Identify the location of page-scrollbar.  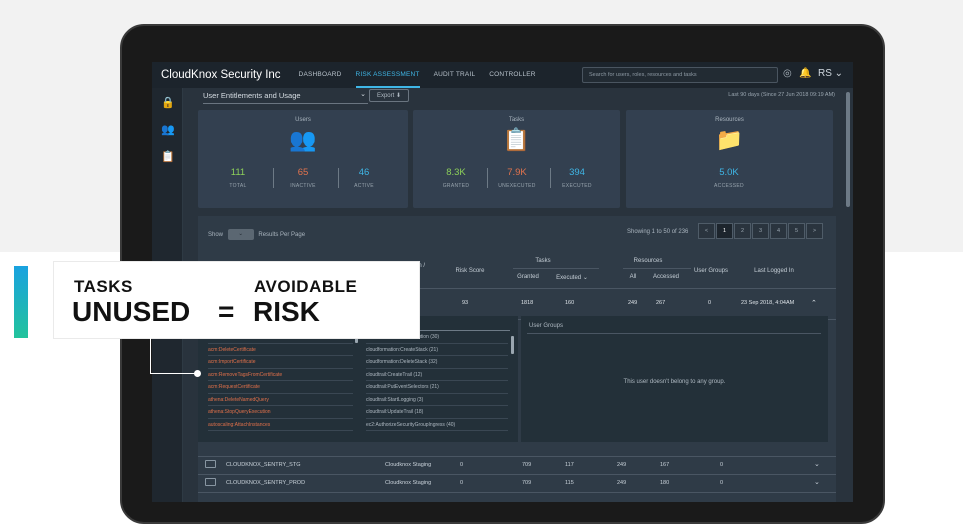
(848, 149).